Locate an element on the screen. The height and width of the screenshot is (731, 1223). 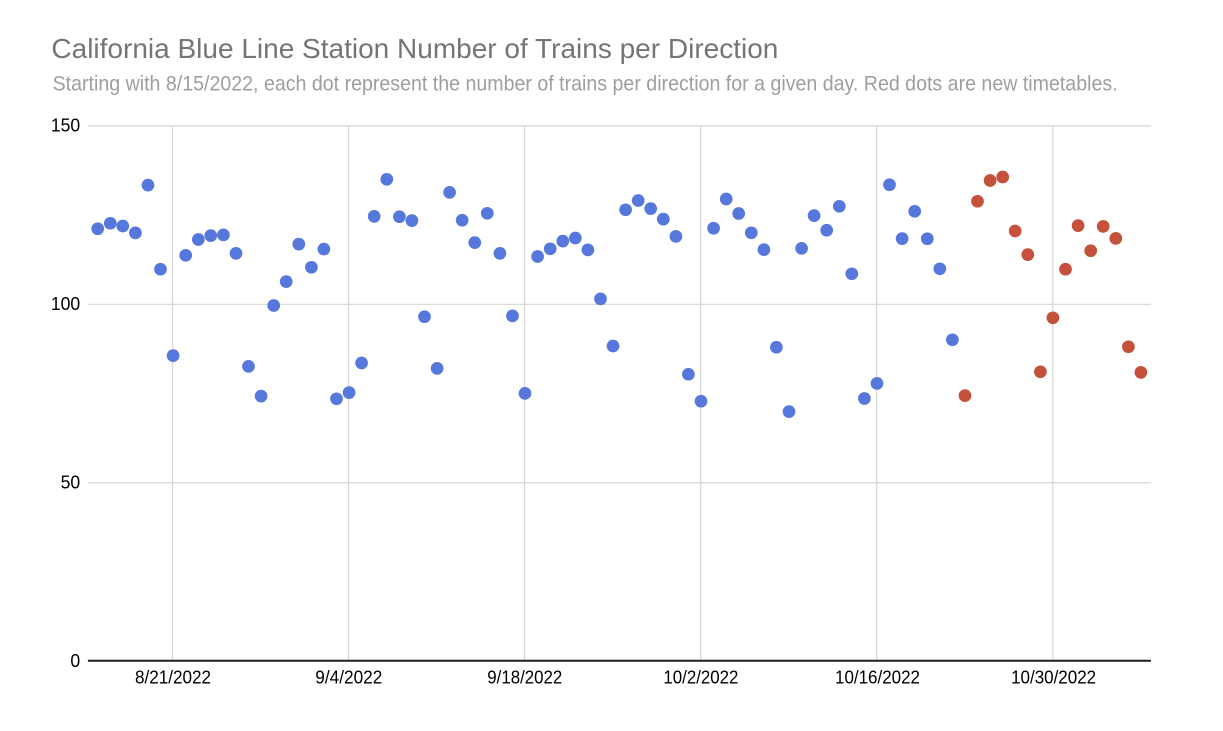
svg-text: 8/21/2022 is located at coordinates (173, 676).